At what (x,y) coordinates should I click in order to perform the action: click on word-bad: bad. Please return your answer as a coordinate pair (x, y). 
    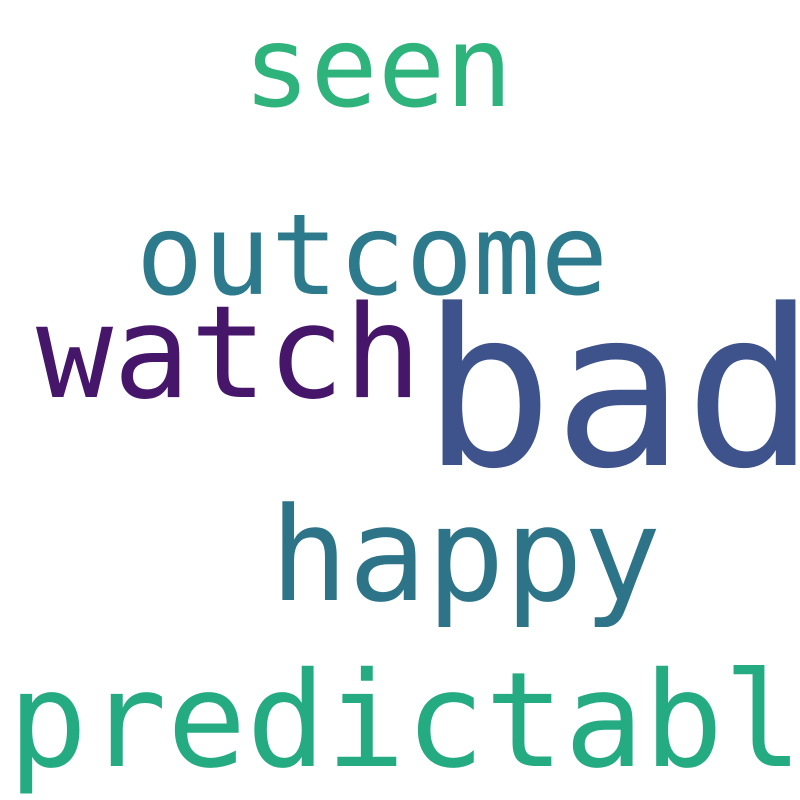
    Looking at the image, I should click on (611, 390).